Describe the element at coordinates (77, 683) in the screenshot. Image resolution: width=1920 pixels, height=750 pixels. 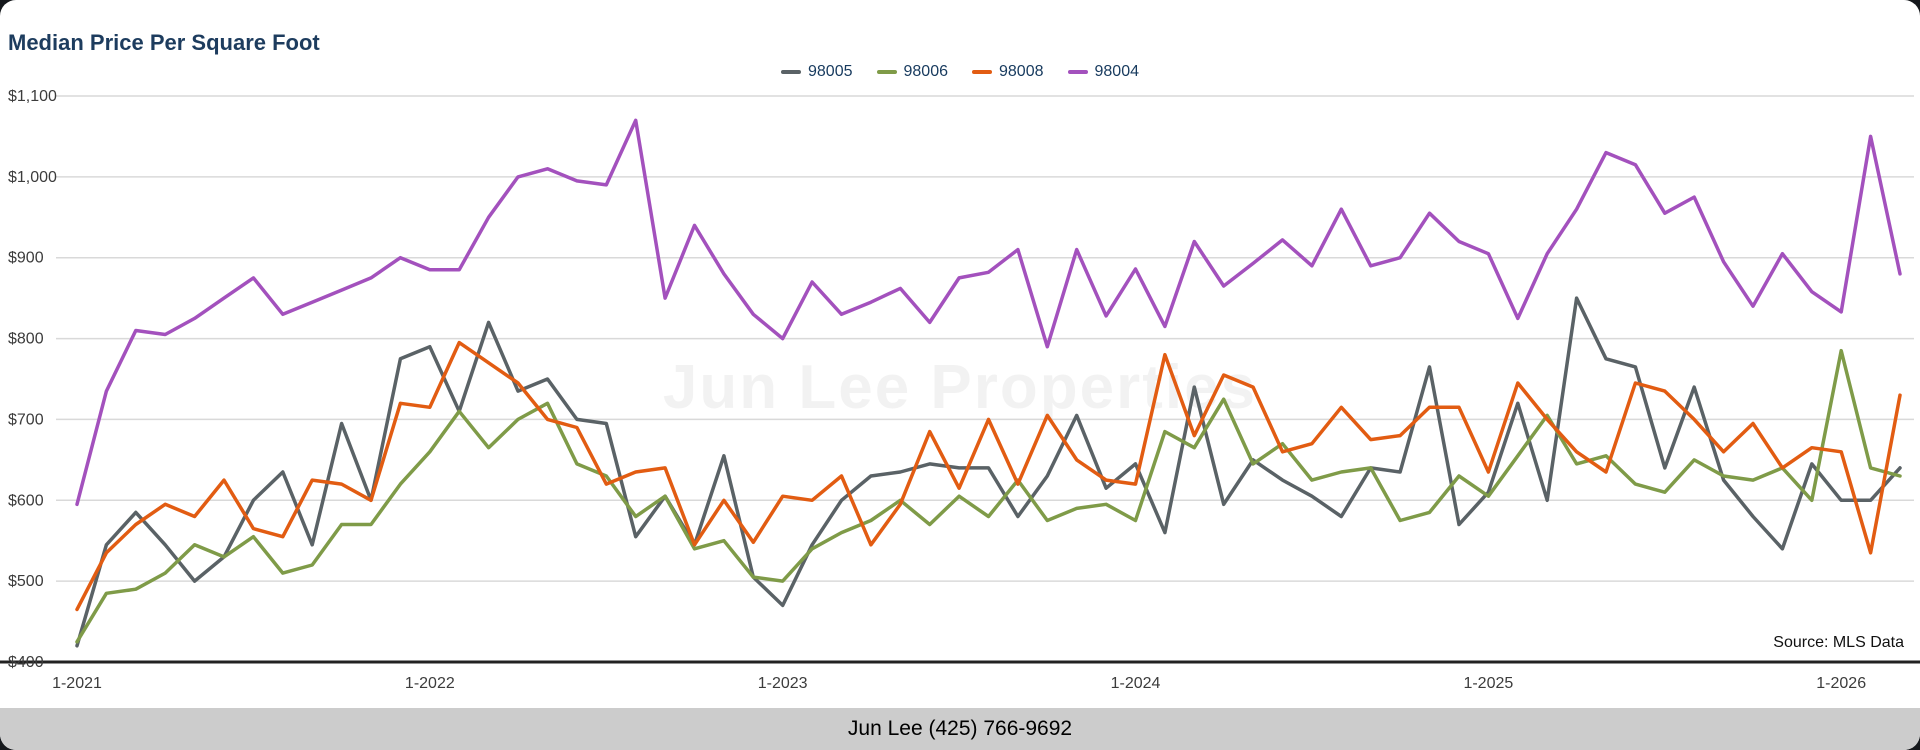
I see `x-tick-label: 1-2021` at that location.